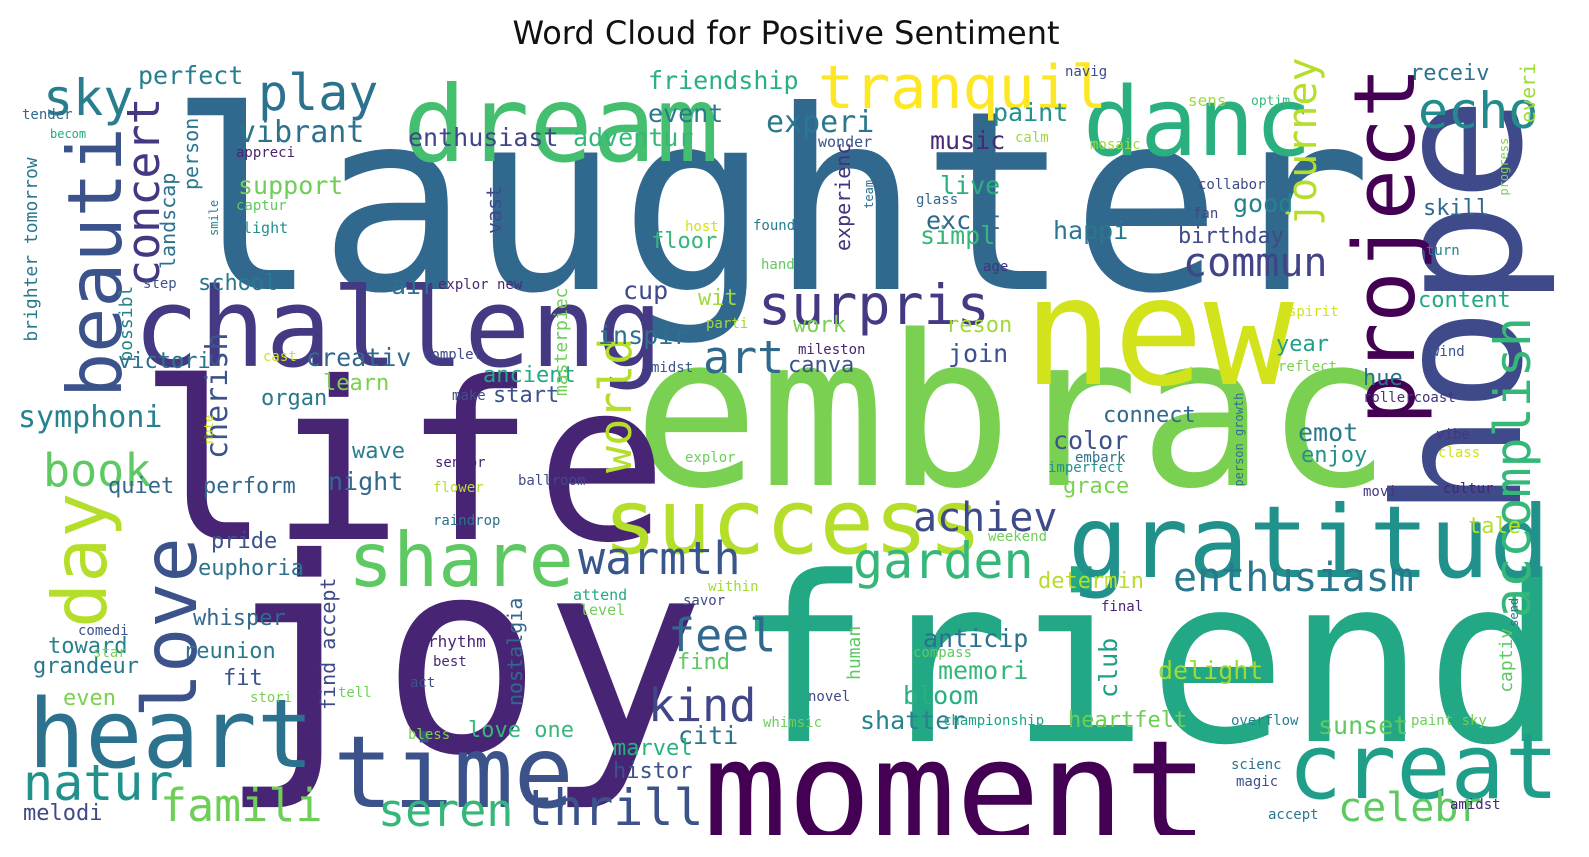 Image resolution: width=1589 pixels, height=857 pixels. Describe the element at coordinates (31, 249) in the screenshot. I see `word-brighter-tomorrow: brighter tomorrow` at that location.